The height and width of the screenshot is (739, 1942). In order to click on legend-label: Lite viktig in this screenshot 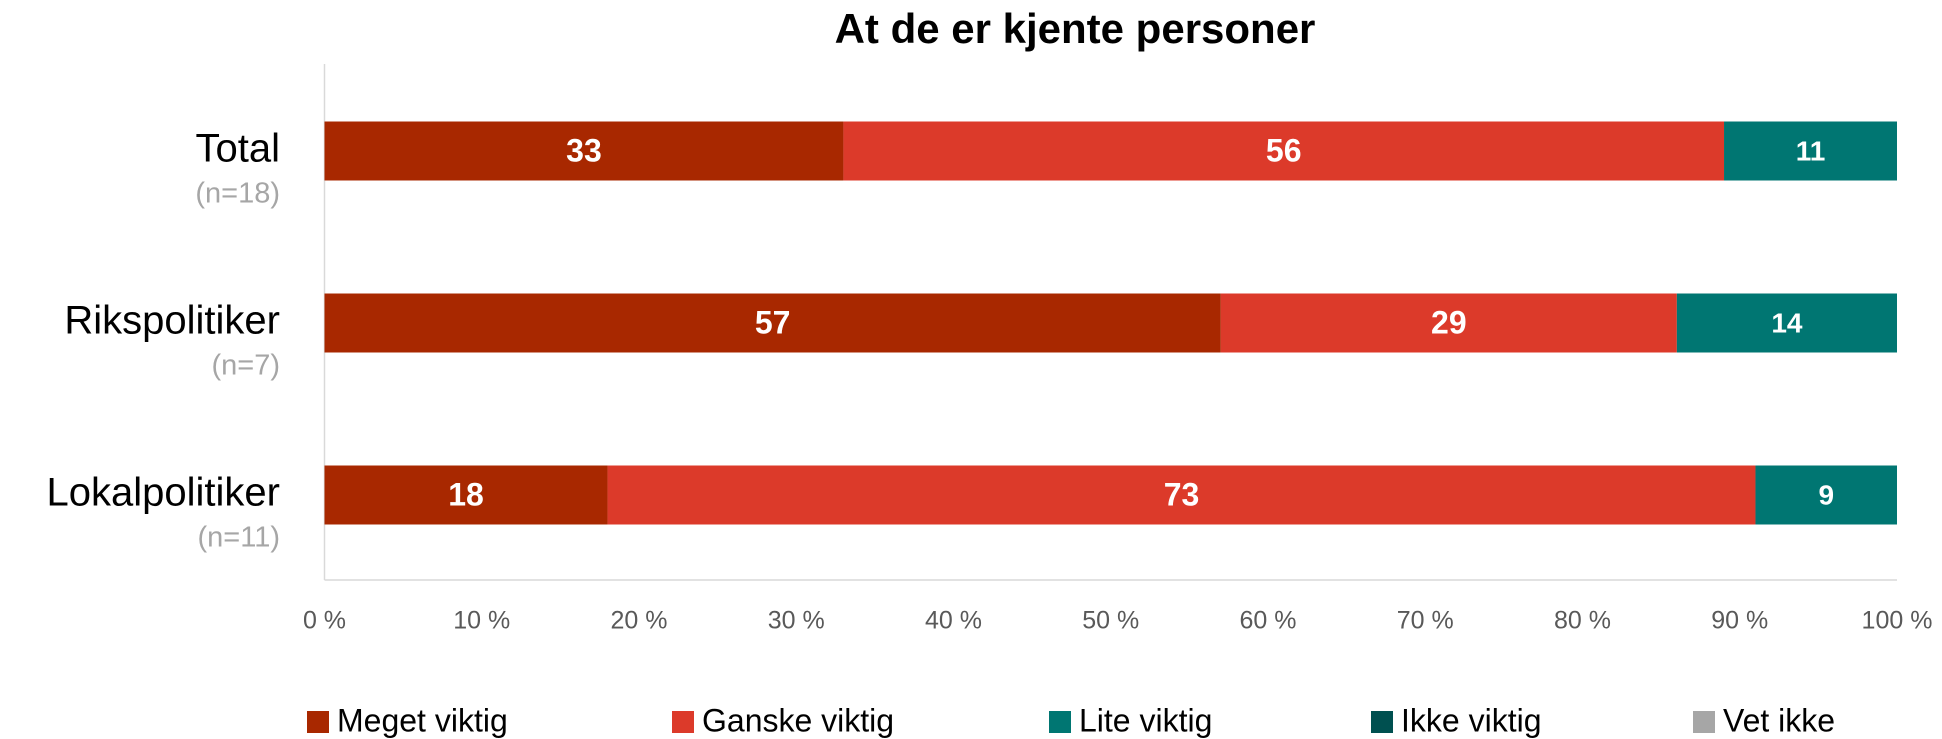, I will do `click(1145, 720)`.